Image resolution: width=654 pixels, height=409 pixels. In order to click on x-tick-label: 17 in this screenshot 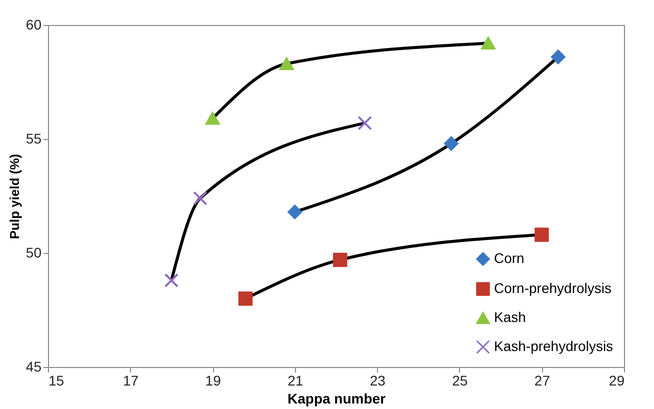, I will do `click(130, 380)`.